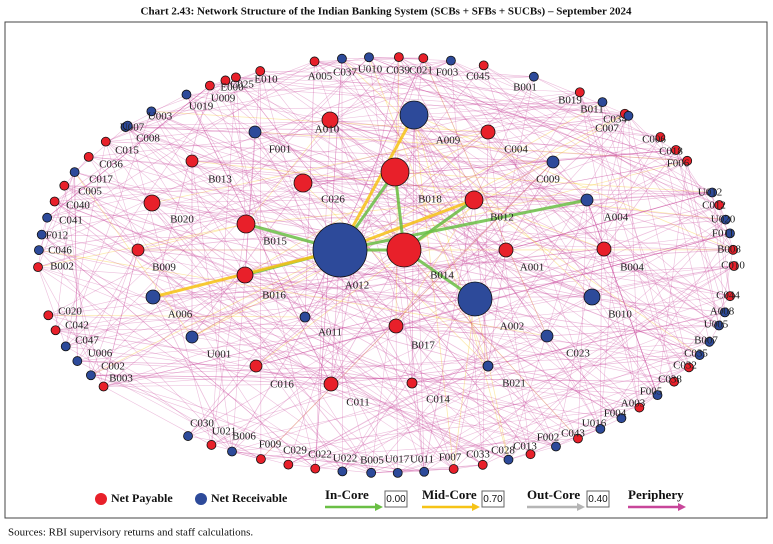 The width and height of the screenshot is (773, 544). I want to click on node-label: C016, so click(282, 385).